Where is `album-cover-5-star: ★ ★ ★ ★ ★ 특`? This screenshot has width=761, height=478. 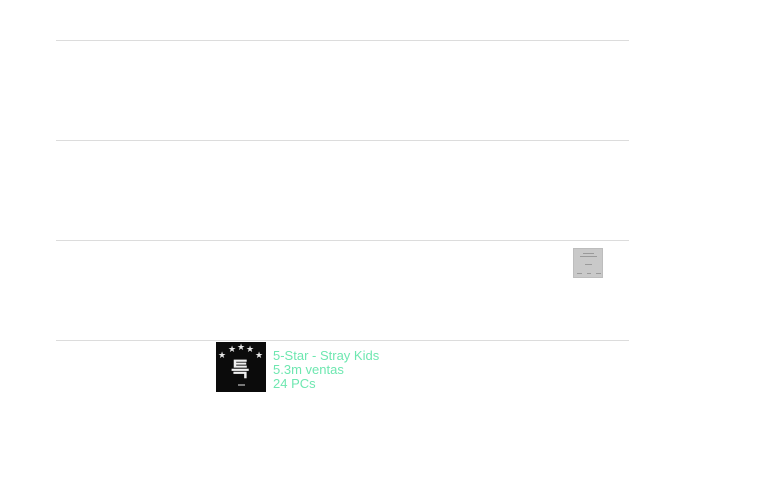 album-cover-5-star: ★ ★ ★ ★ ★ 특 is located at coordinates (241, 367).